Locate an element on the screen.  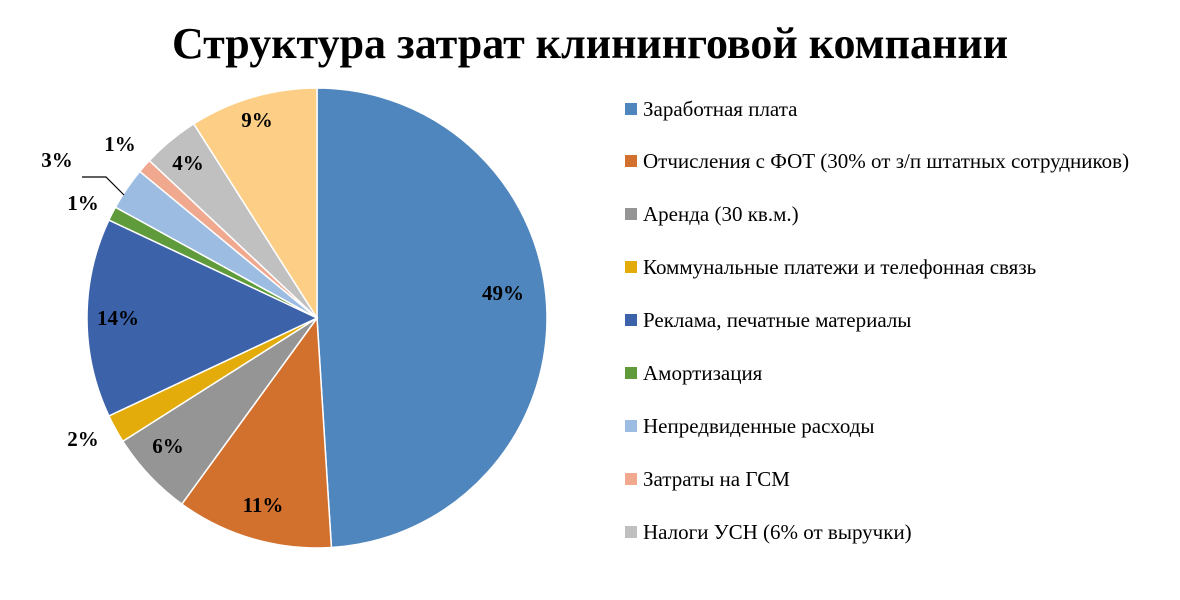
slice-value-label: 49% is located at coordinates (503, 293).